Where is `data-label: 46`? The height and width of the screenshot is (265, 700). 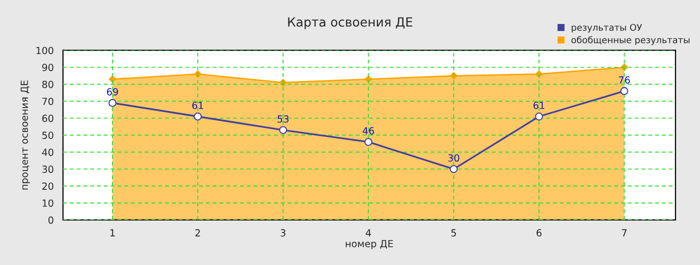 data-label: 46 is located at coordinates (368, 130).